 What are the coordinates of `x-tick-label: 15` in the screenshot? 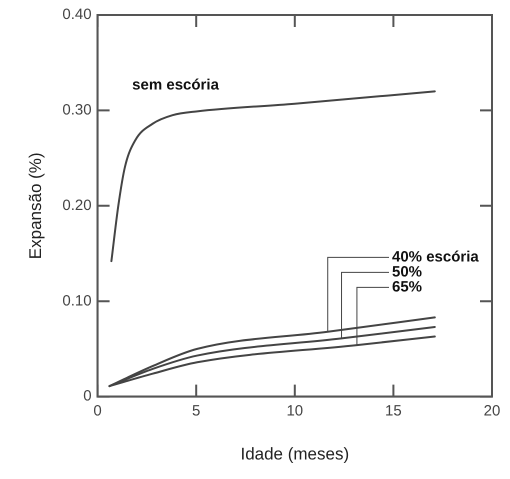 It's located at (393, 411).